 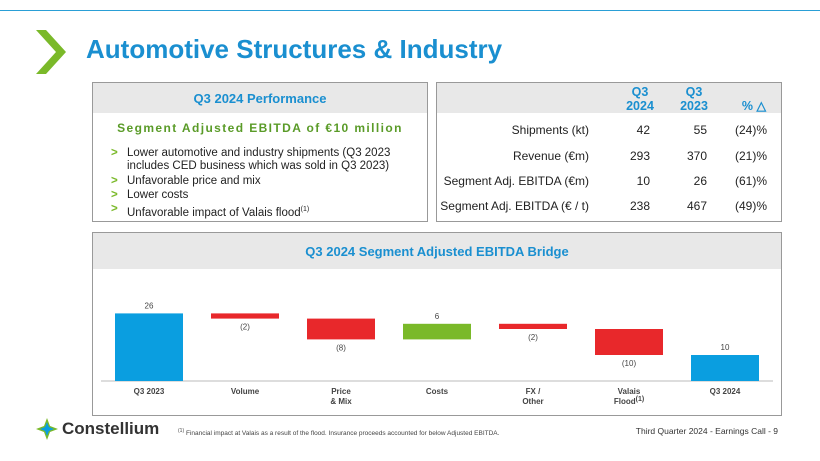 I want to click on category-label: Valais, so click(x=629, y=391).